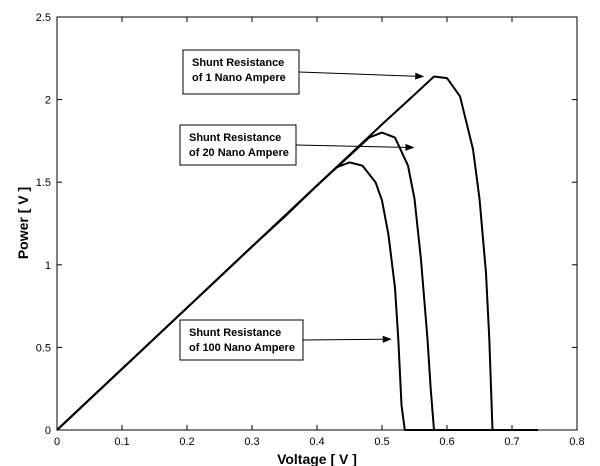 The width and height of the screenshot is (600, 466). Describe the element at coordinates (239, 153) in the screenshot. I see `annotation-line2: of 20 Nano Ampere` at that location.